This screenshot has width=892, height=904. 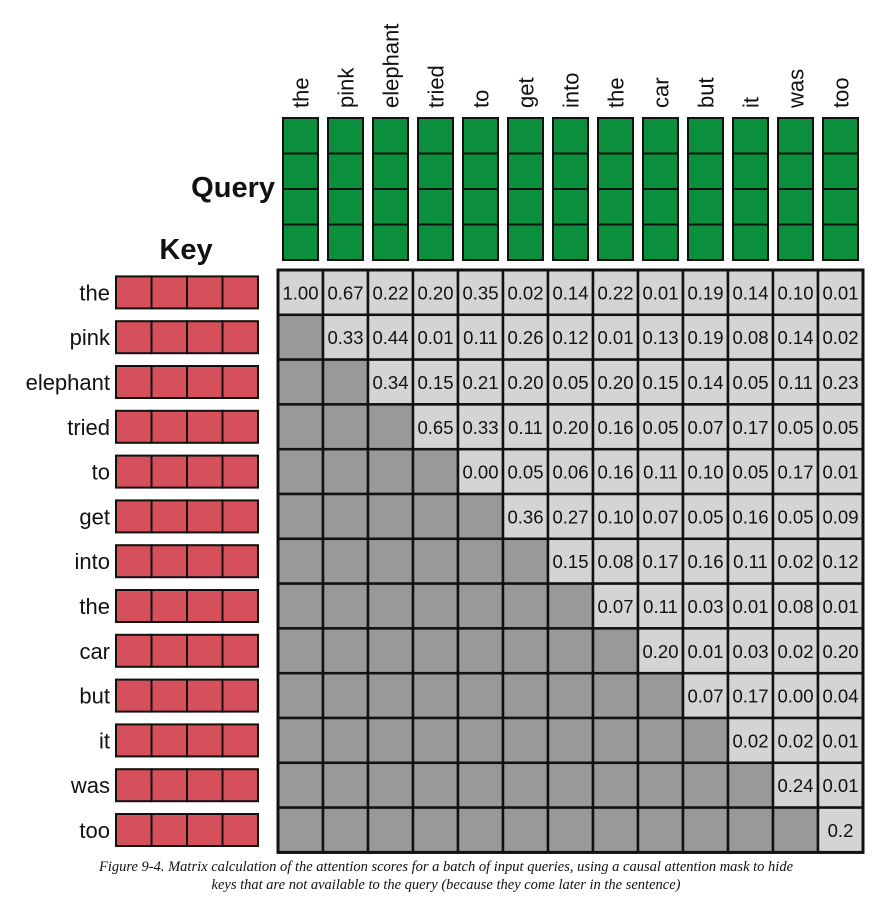 What do you see at coordinates (480, 292) in the screenshot?
I see `score-value: 0.35` at bounding box center [480, 292].